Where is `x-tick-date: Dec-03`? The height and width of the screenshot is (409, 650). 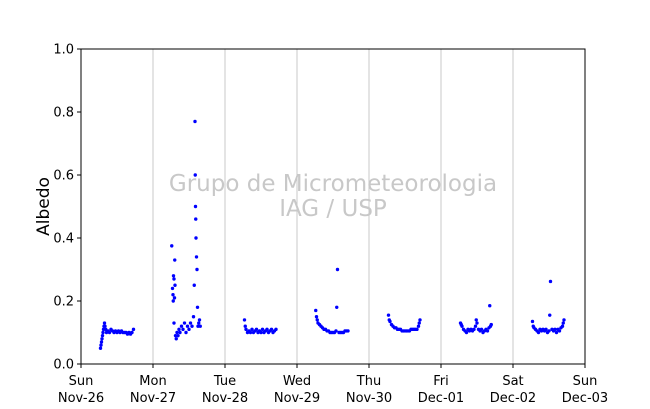 x-tick-date: Dec-03 is located at coordinates (585, 398).